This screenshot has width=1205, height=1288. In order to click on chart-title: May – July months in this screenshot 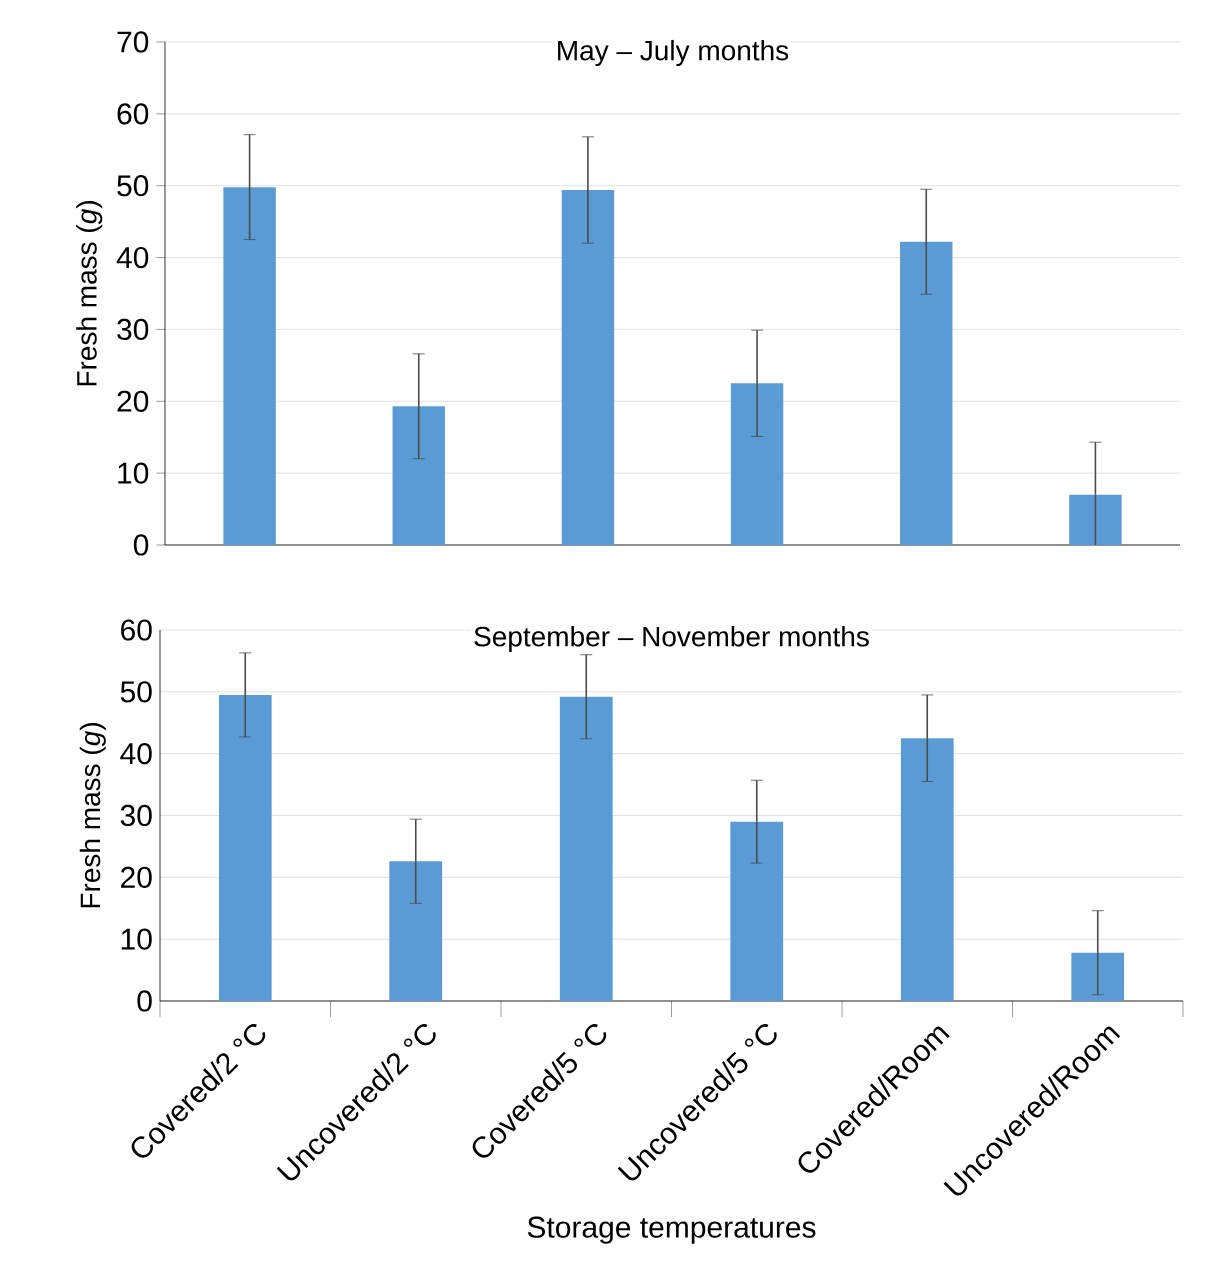, I will do `click(673, 53)`.